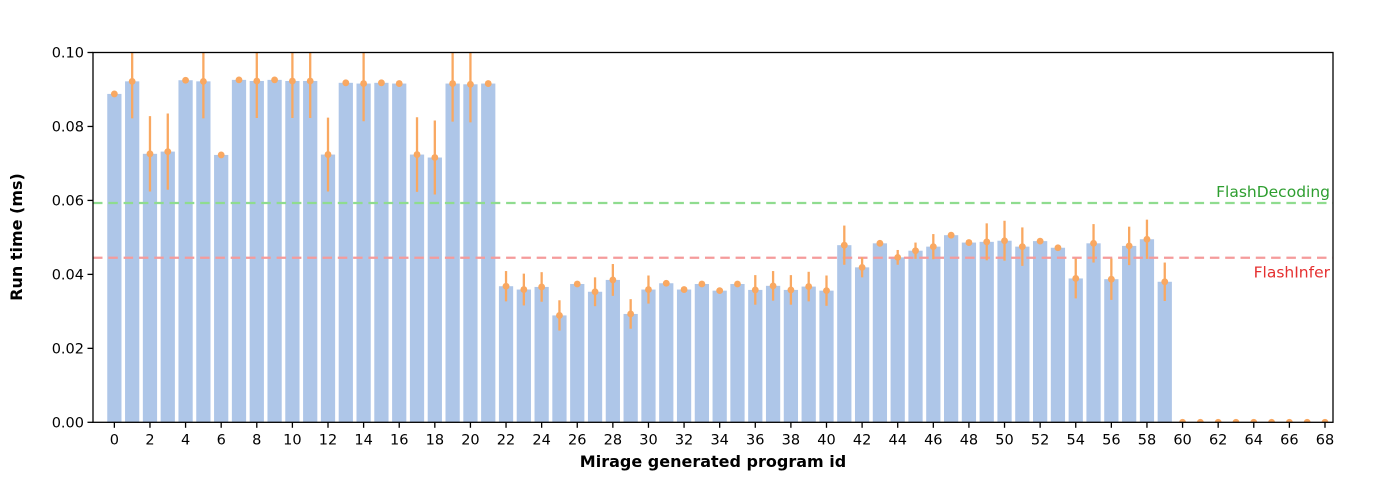  I want to click on x-tick-label-0: 0, so click(114, 440).